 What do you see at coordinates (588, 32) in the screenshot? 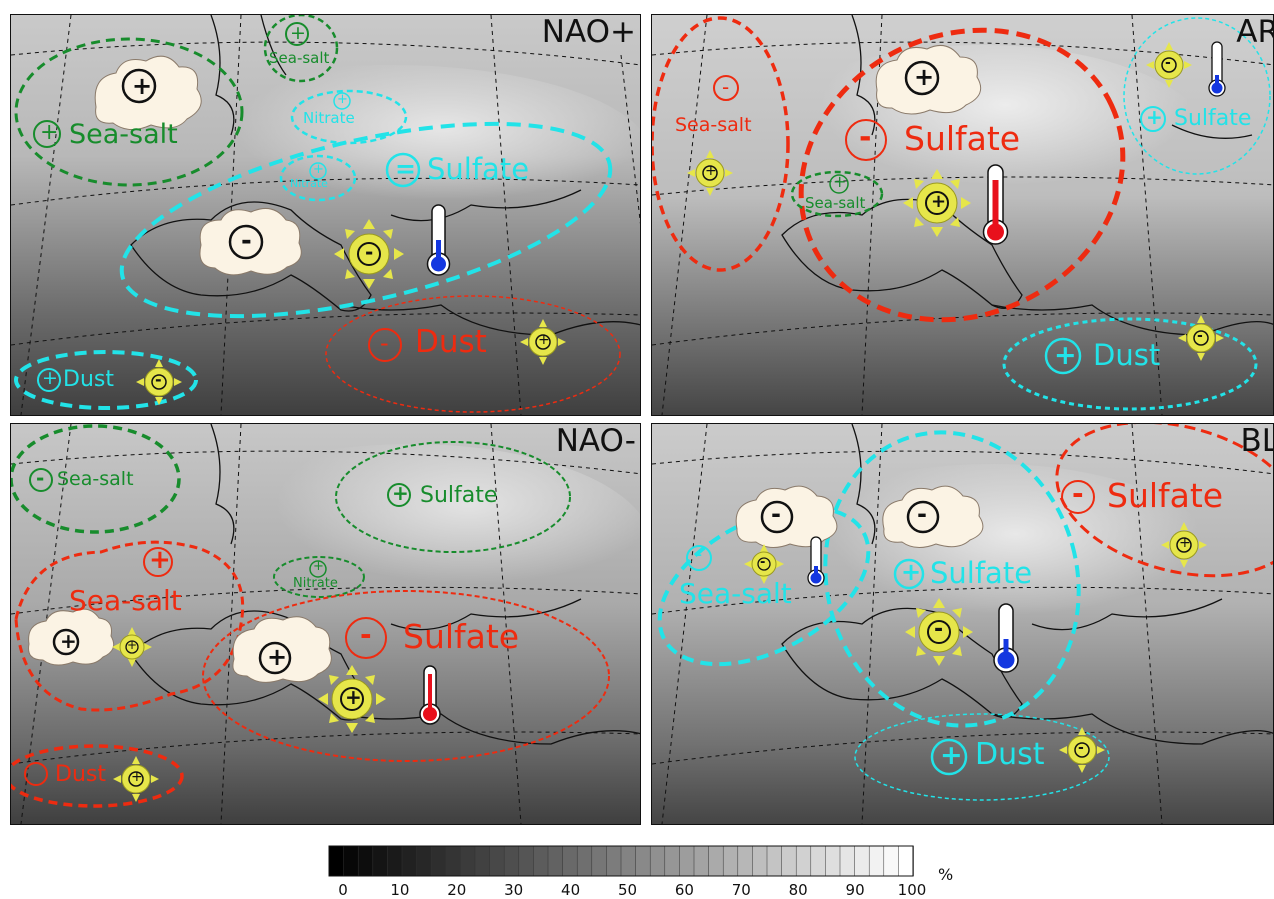
I see `panel-title: NAO+` at bounding box center [588, 32].